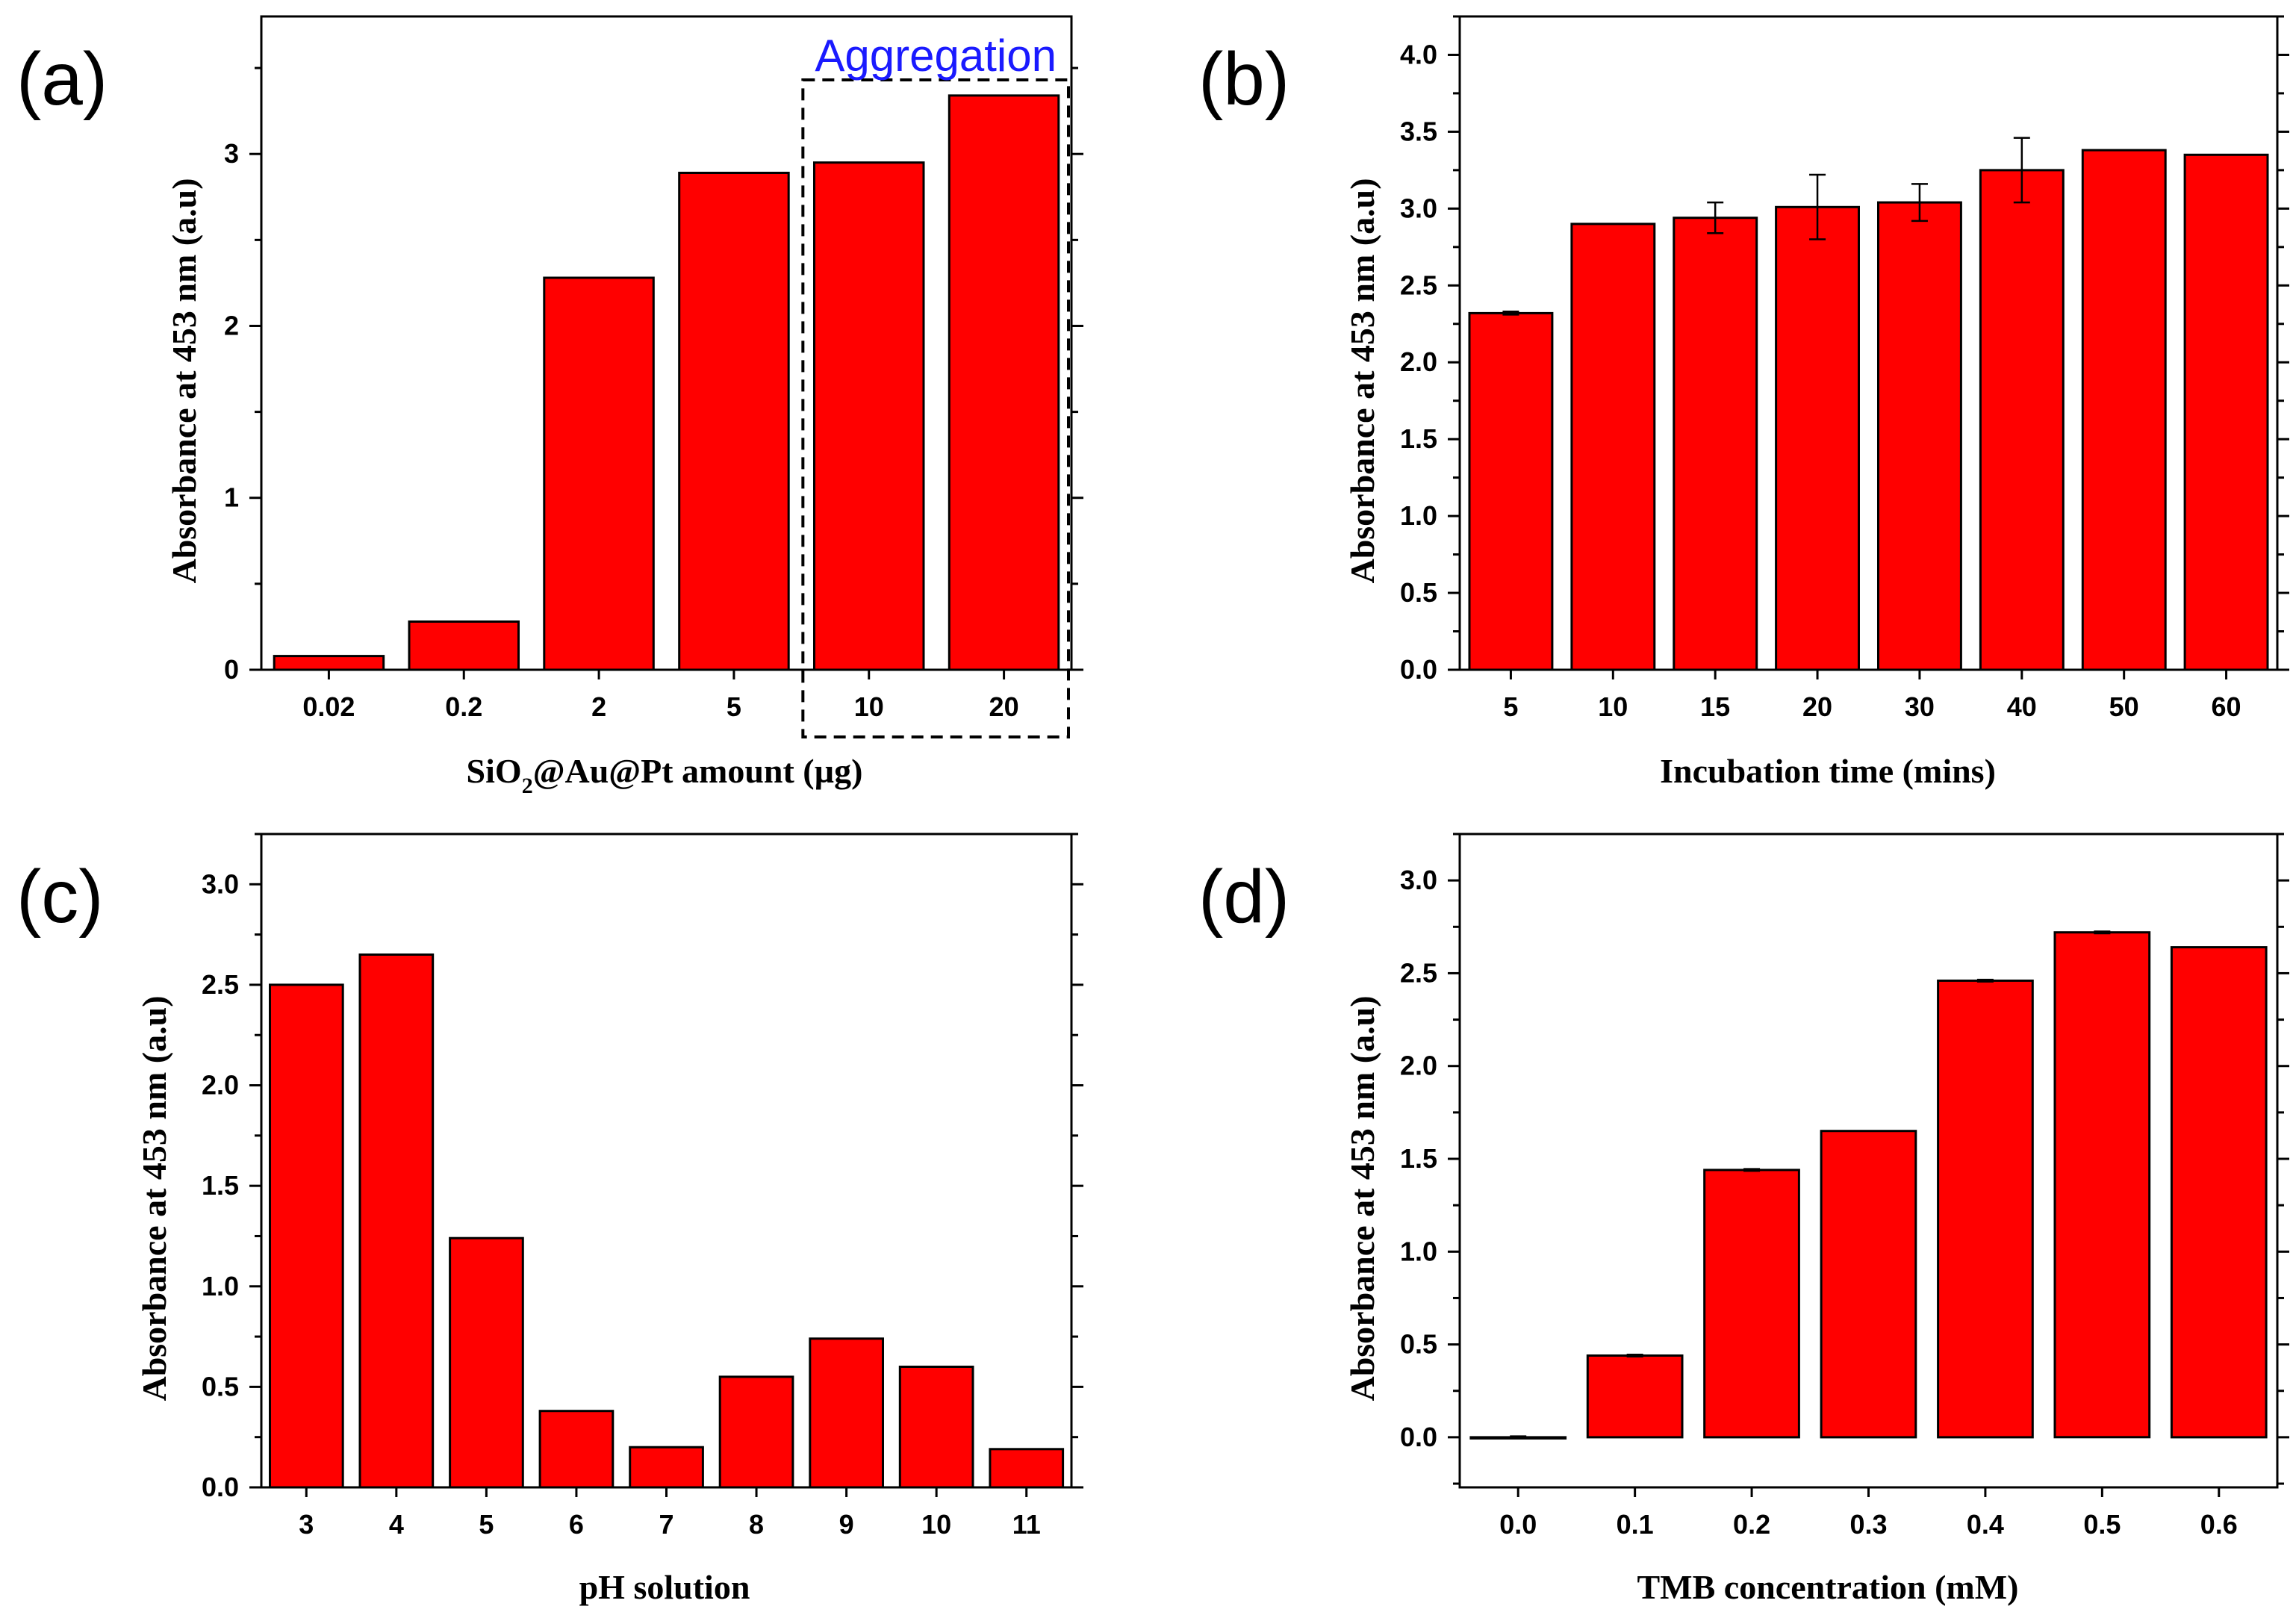 The image size is (2293, 1624). Describe the element at coordinates (1418, 285) in the screenshot. I see `panel-b-y-tick-label-2.5: 2.5` at that location.